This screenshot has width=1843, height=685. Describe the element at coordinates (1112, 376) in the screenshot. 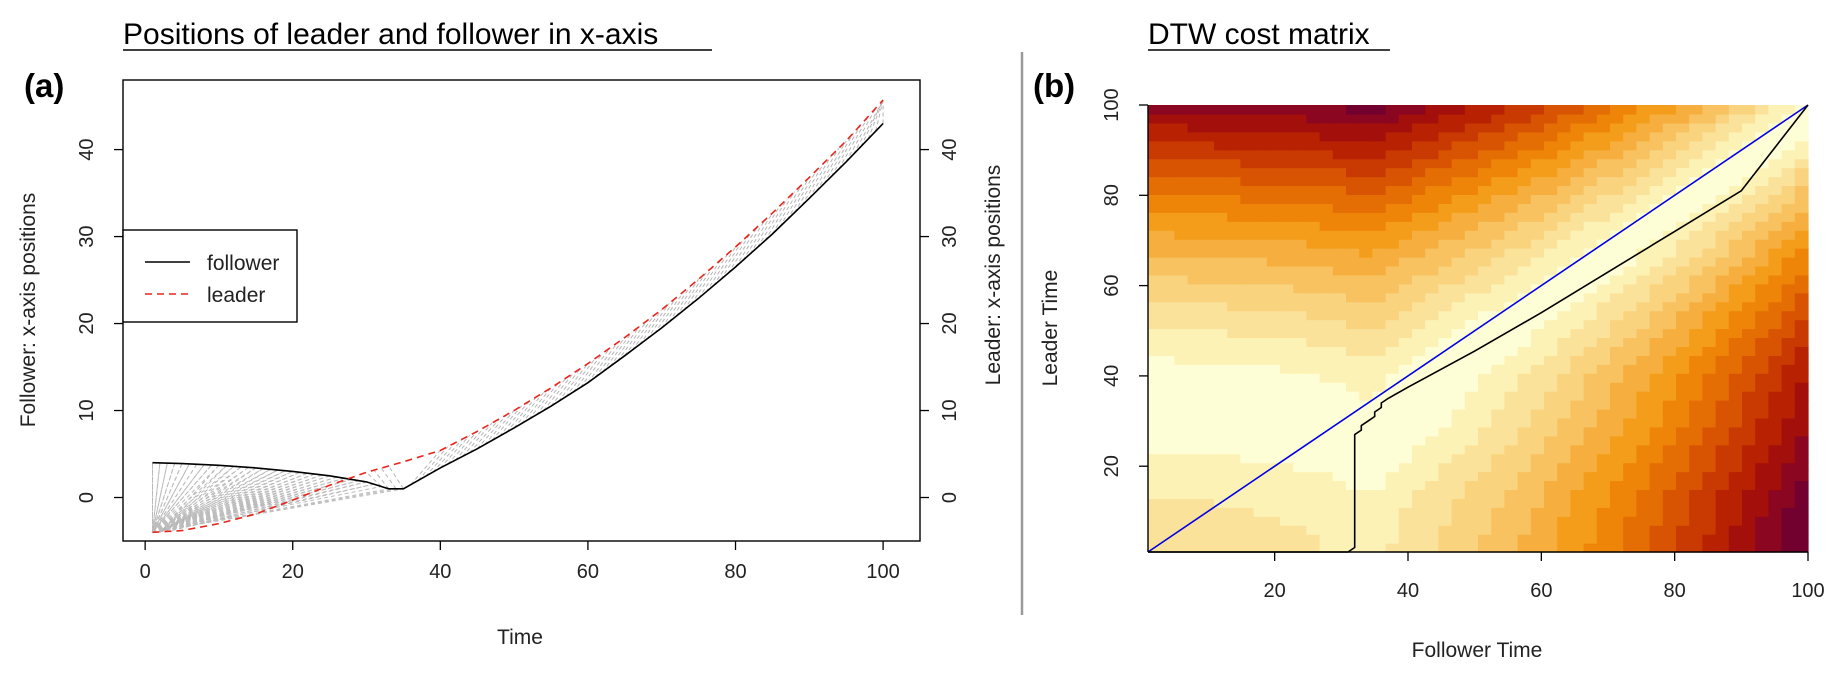

I see `y-tick-label-b: 40` at that location.